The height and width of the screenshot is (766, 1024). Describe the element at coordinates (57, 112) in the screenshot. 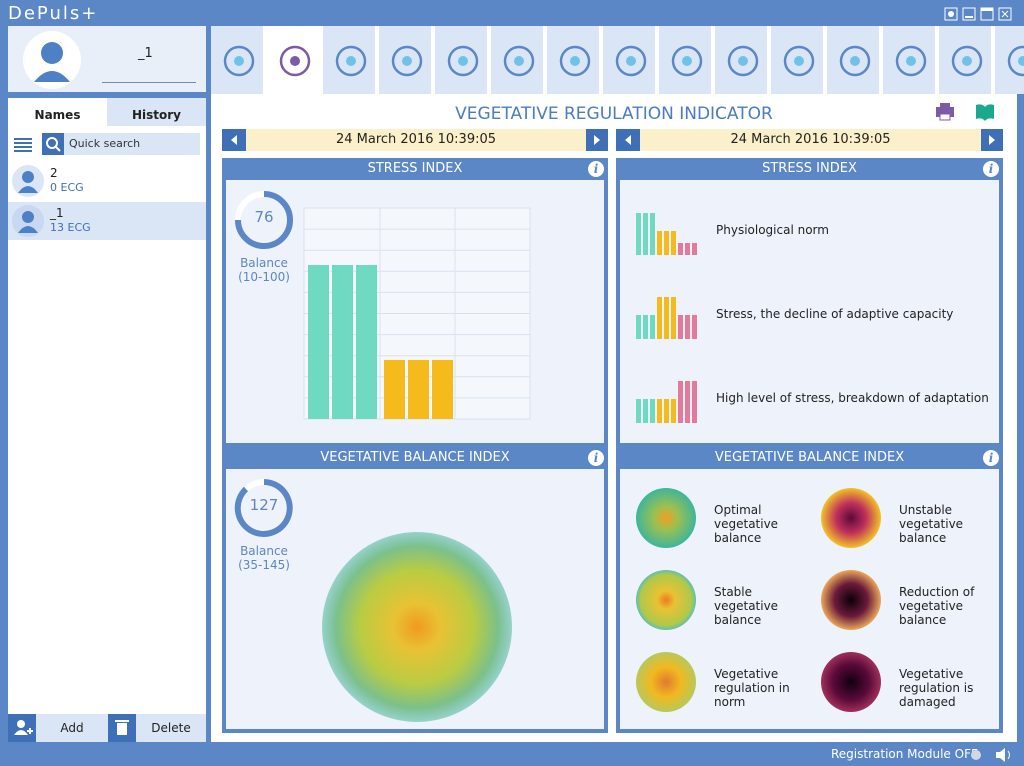

I see `tab-names: Names` at that location.